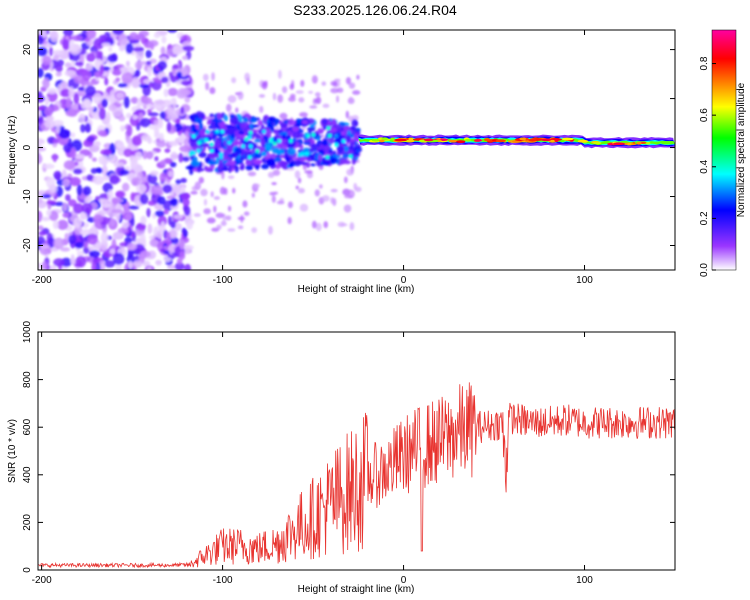  I want to click on colorbar-tick: 0.8, so click(707, 63).